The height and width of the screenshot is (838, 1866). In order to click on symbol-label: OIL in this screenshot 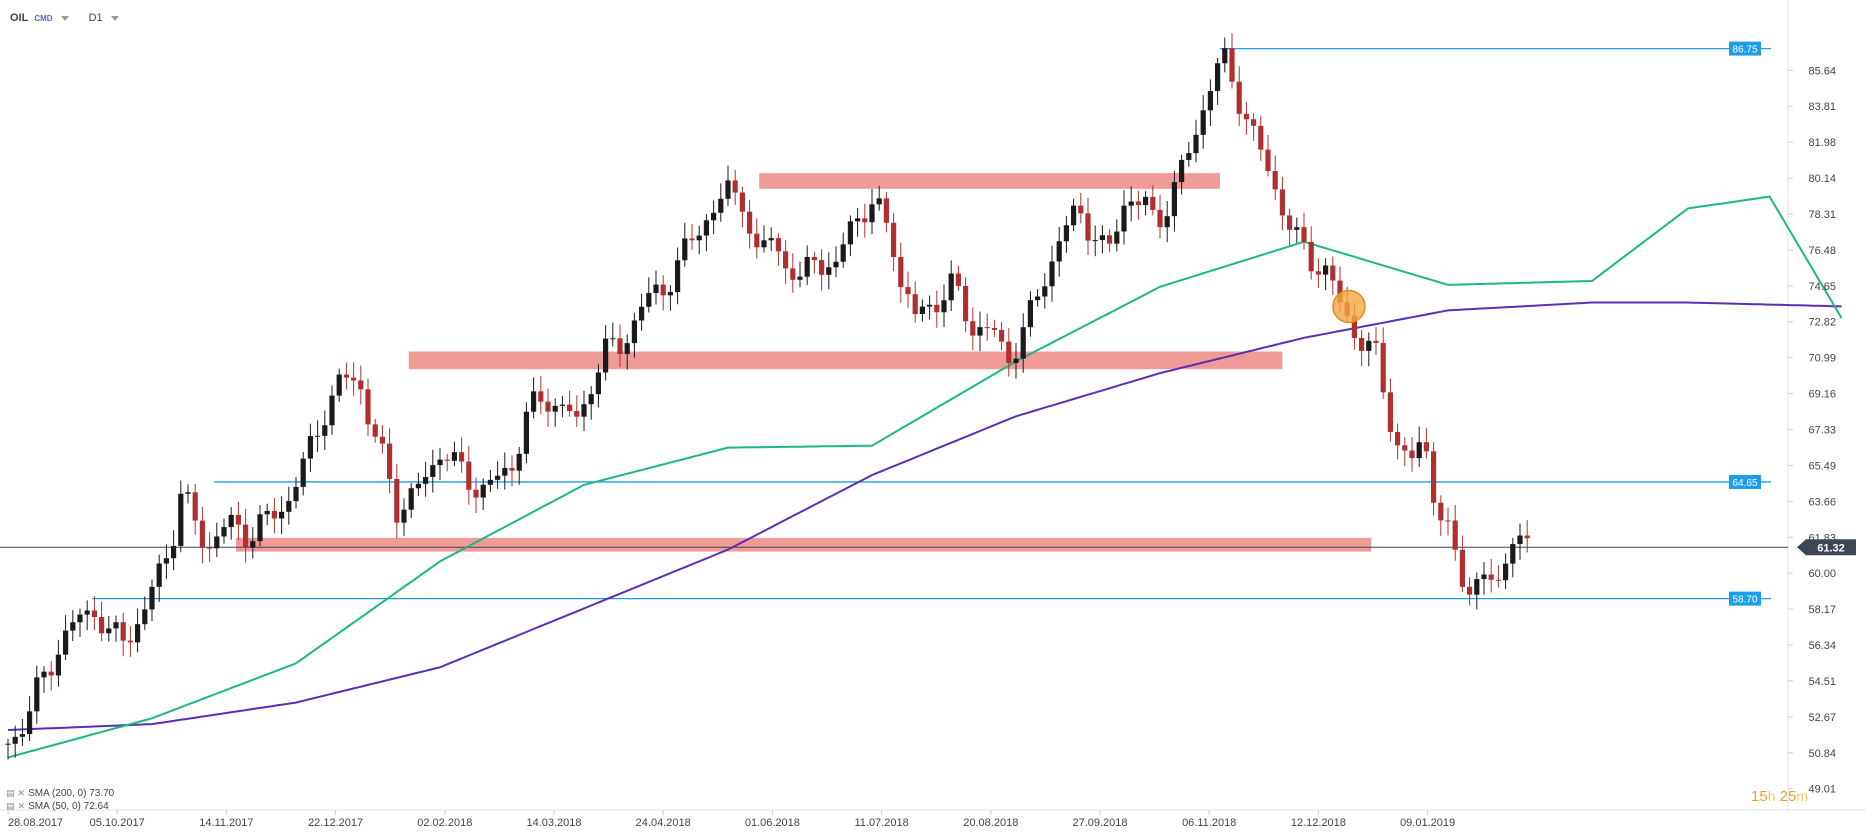, I will do `click(19, 18)`.